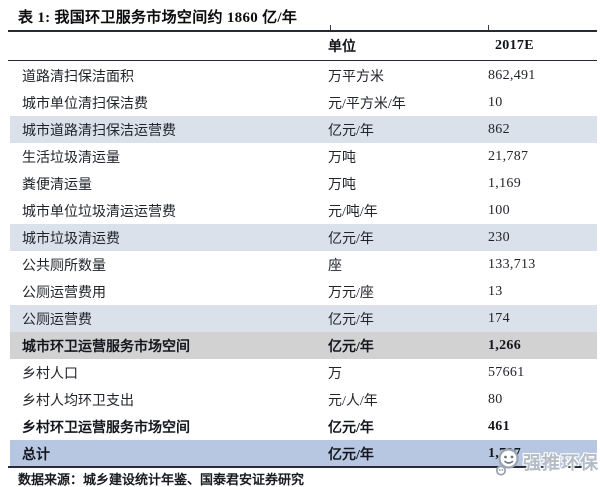 The image size is (600, 487). Describe the element at coordinates (504, 183) in the screenshot. I see `row-value: 1,169` at that location.